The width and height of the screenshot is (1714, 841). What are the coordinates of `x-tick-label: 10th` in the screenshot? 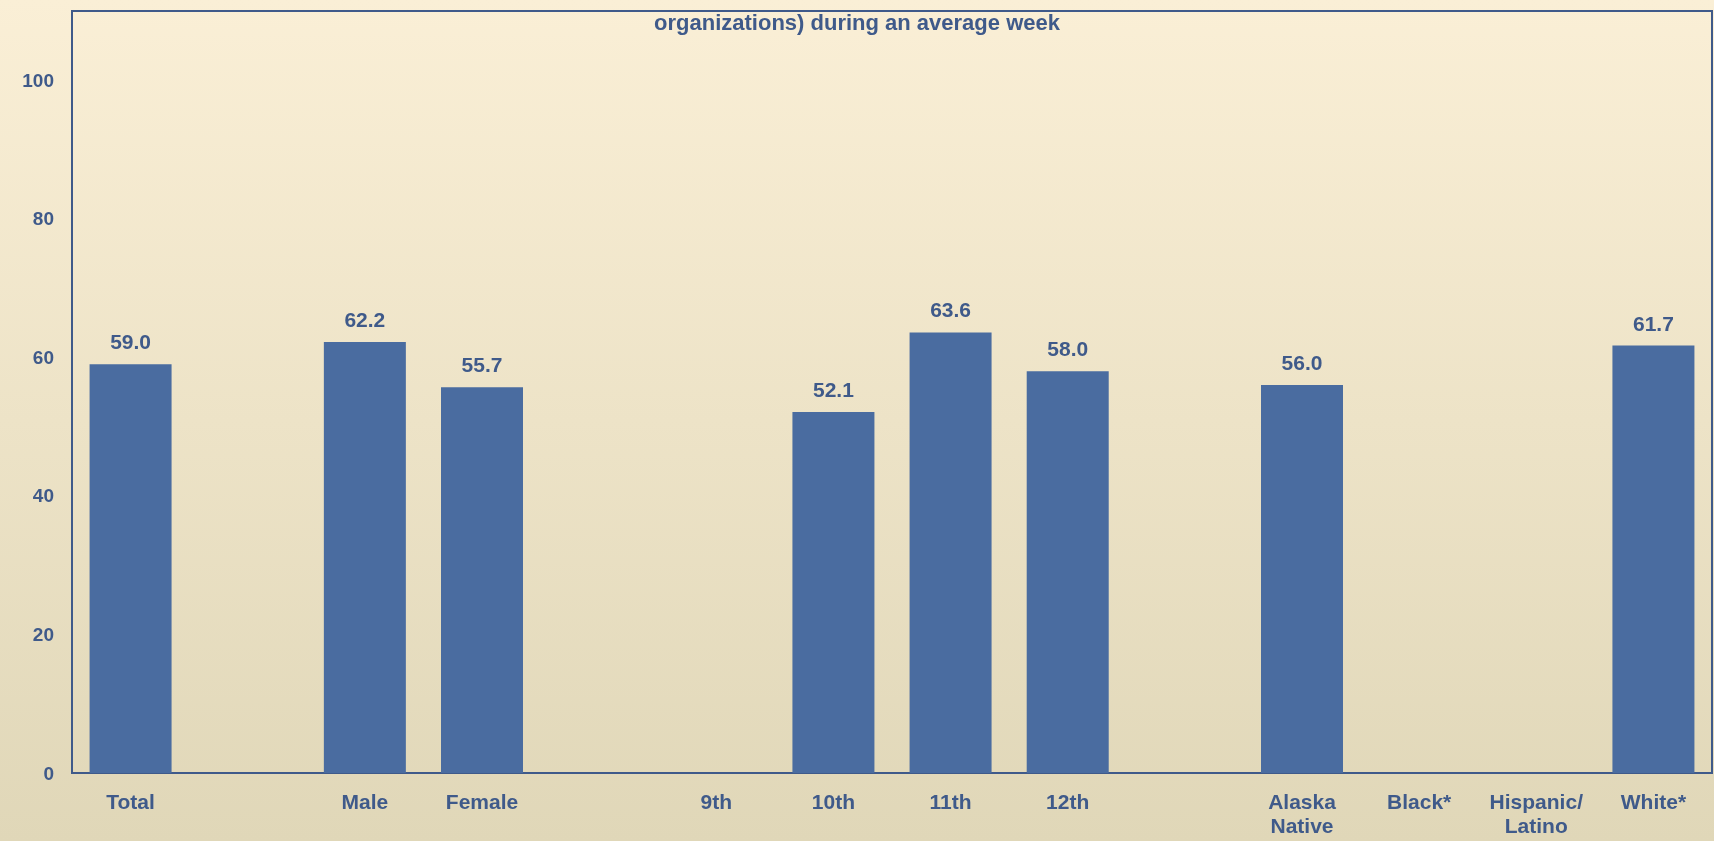 It's located at (833, 801).